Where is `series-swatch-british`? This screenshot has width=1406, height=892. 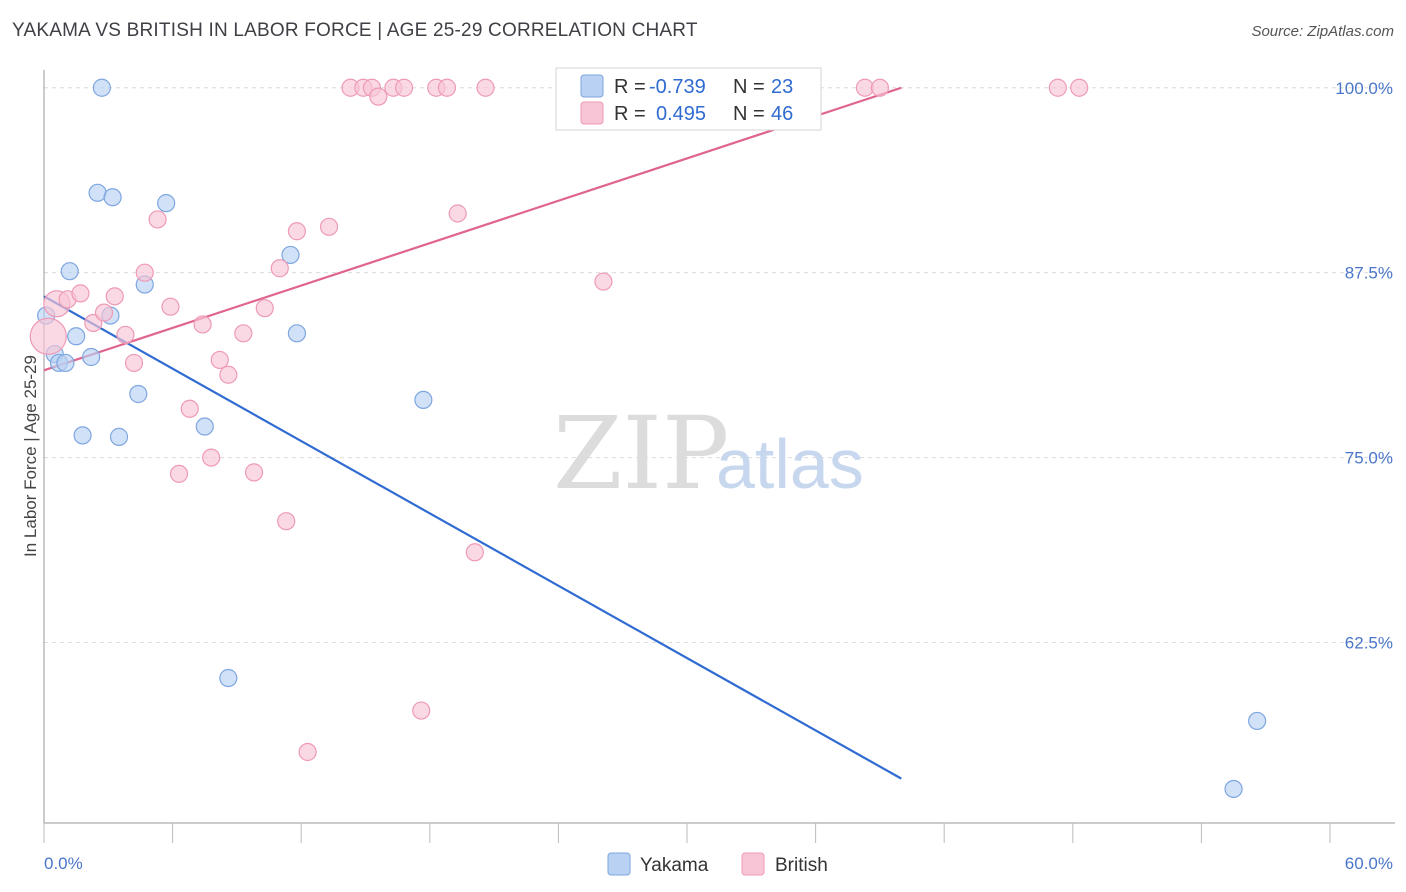
series-swatch-british is located at coordinates (753, 864).